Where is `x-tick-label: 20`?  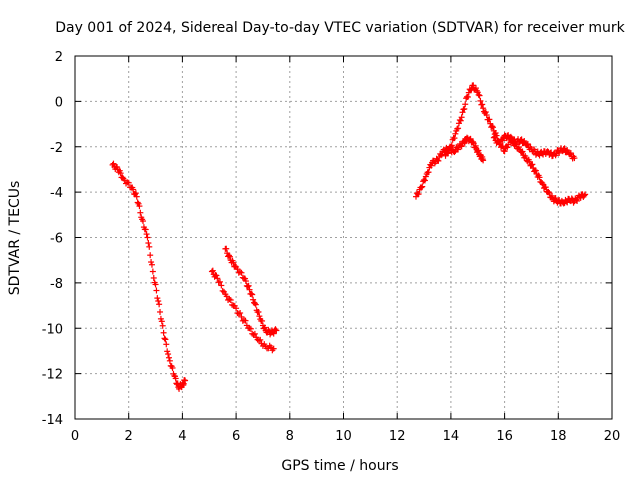 x-tick-label: 20 is located at coordinates (612, 436).